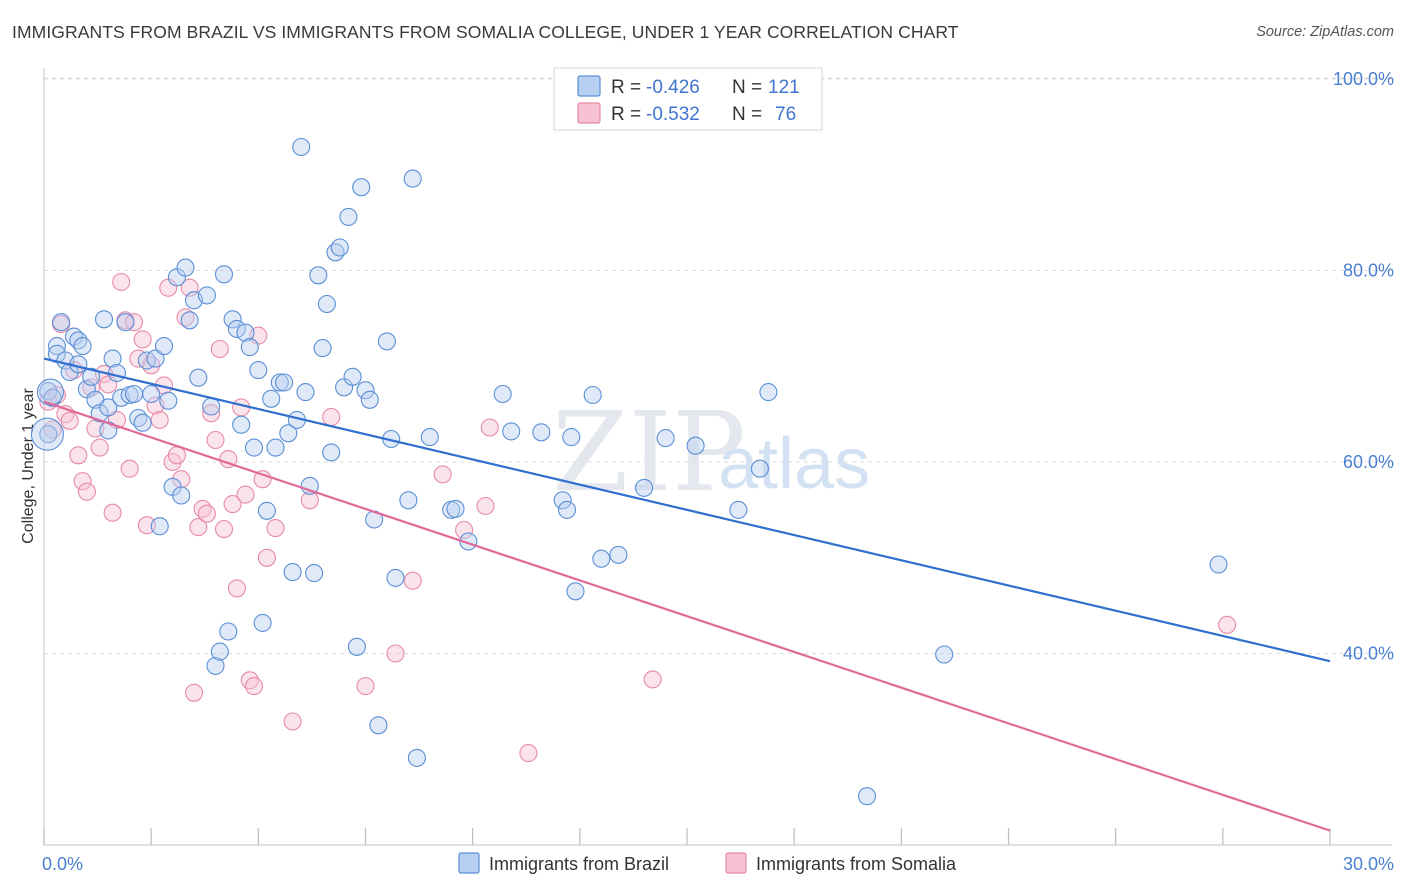 This screenshot has width=1406, height=892. What do you see at coordinates (1368, 271) in the screenshot?
I see `y-tick-label-80: 80.0%` at bounding box center [1368, 271].